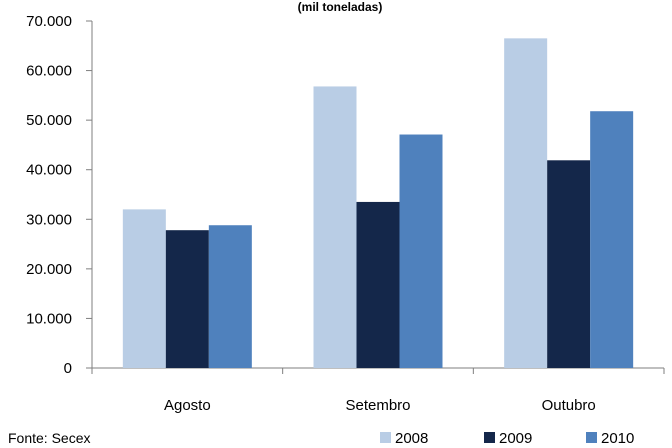  Describe the element at coordinates (68, 368) in the screenshot. I see `y-tick-label: 0` at that location.